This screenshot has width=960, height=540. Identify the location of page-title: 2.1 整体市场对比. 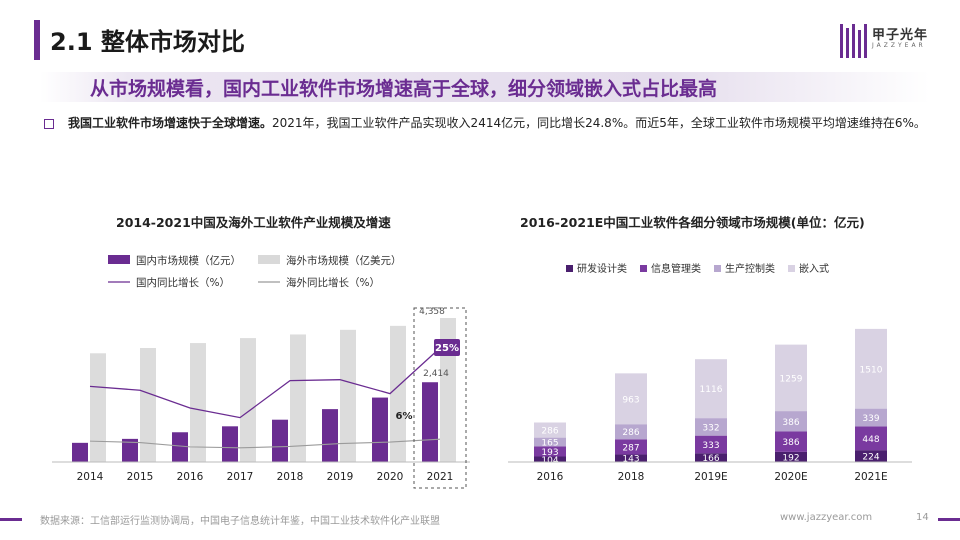
(147, 42).